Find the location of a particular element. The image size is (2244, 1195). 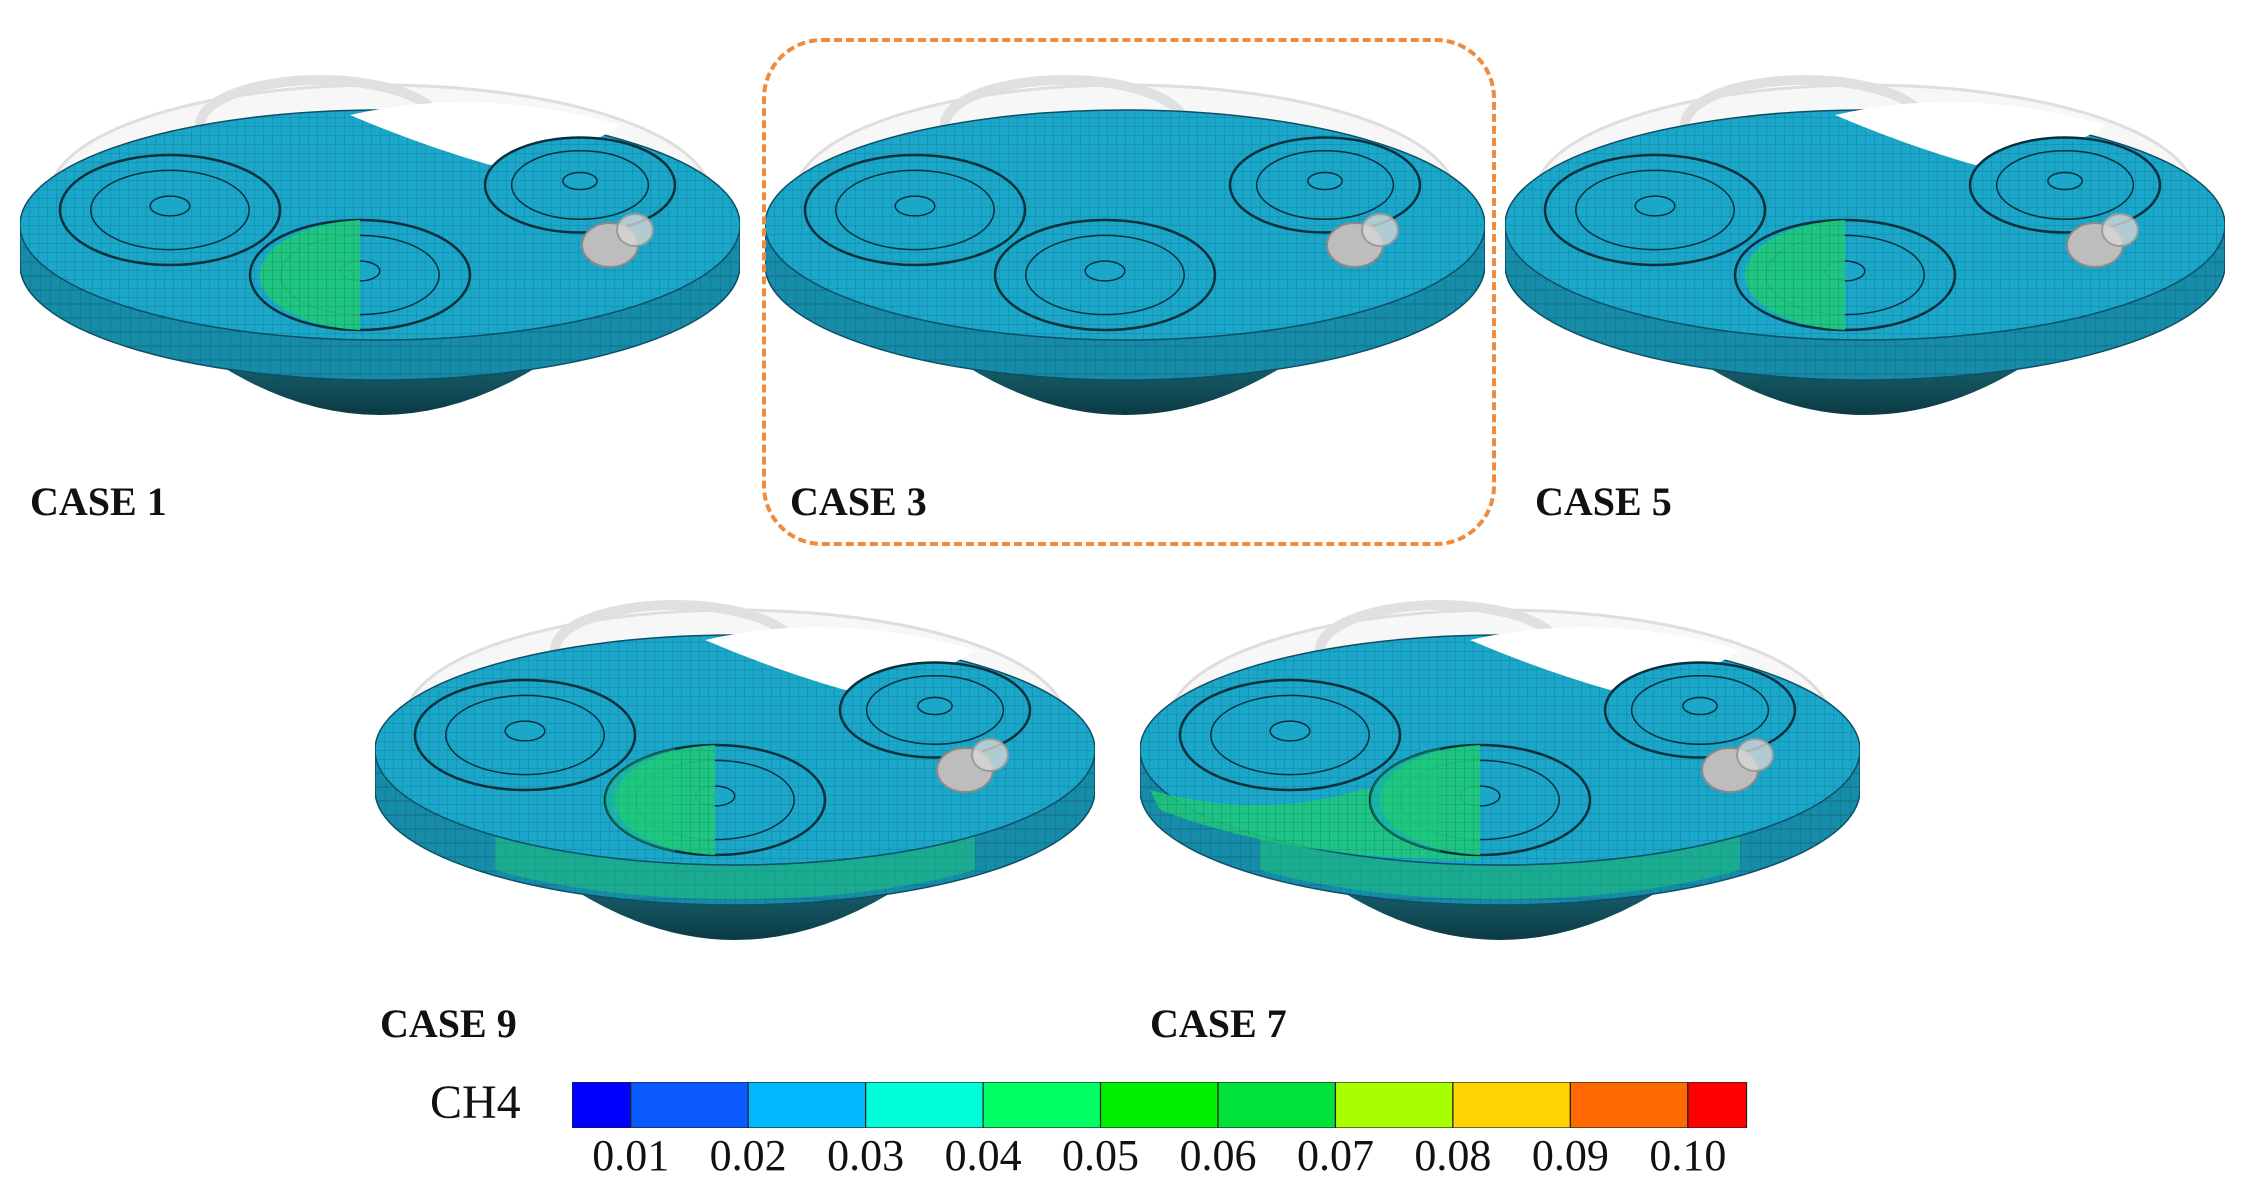

case-5-mesh-view is located at coordinates (1865, 245).